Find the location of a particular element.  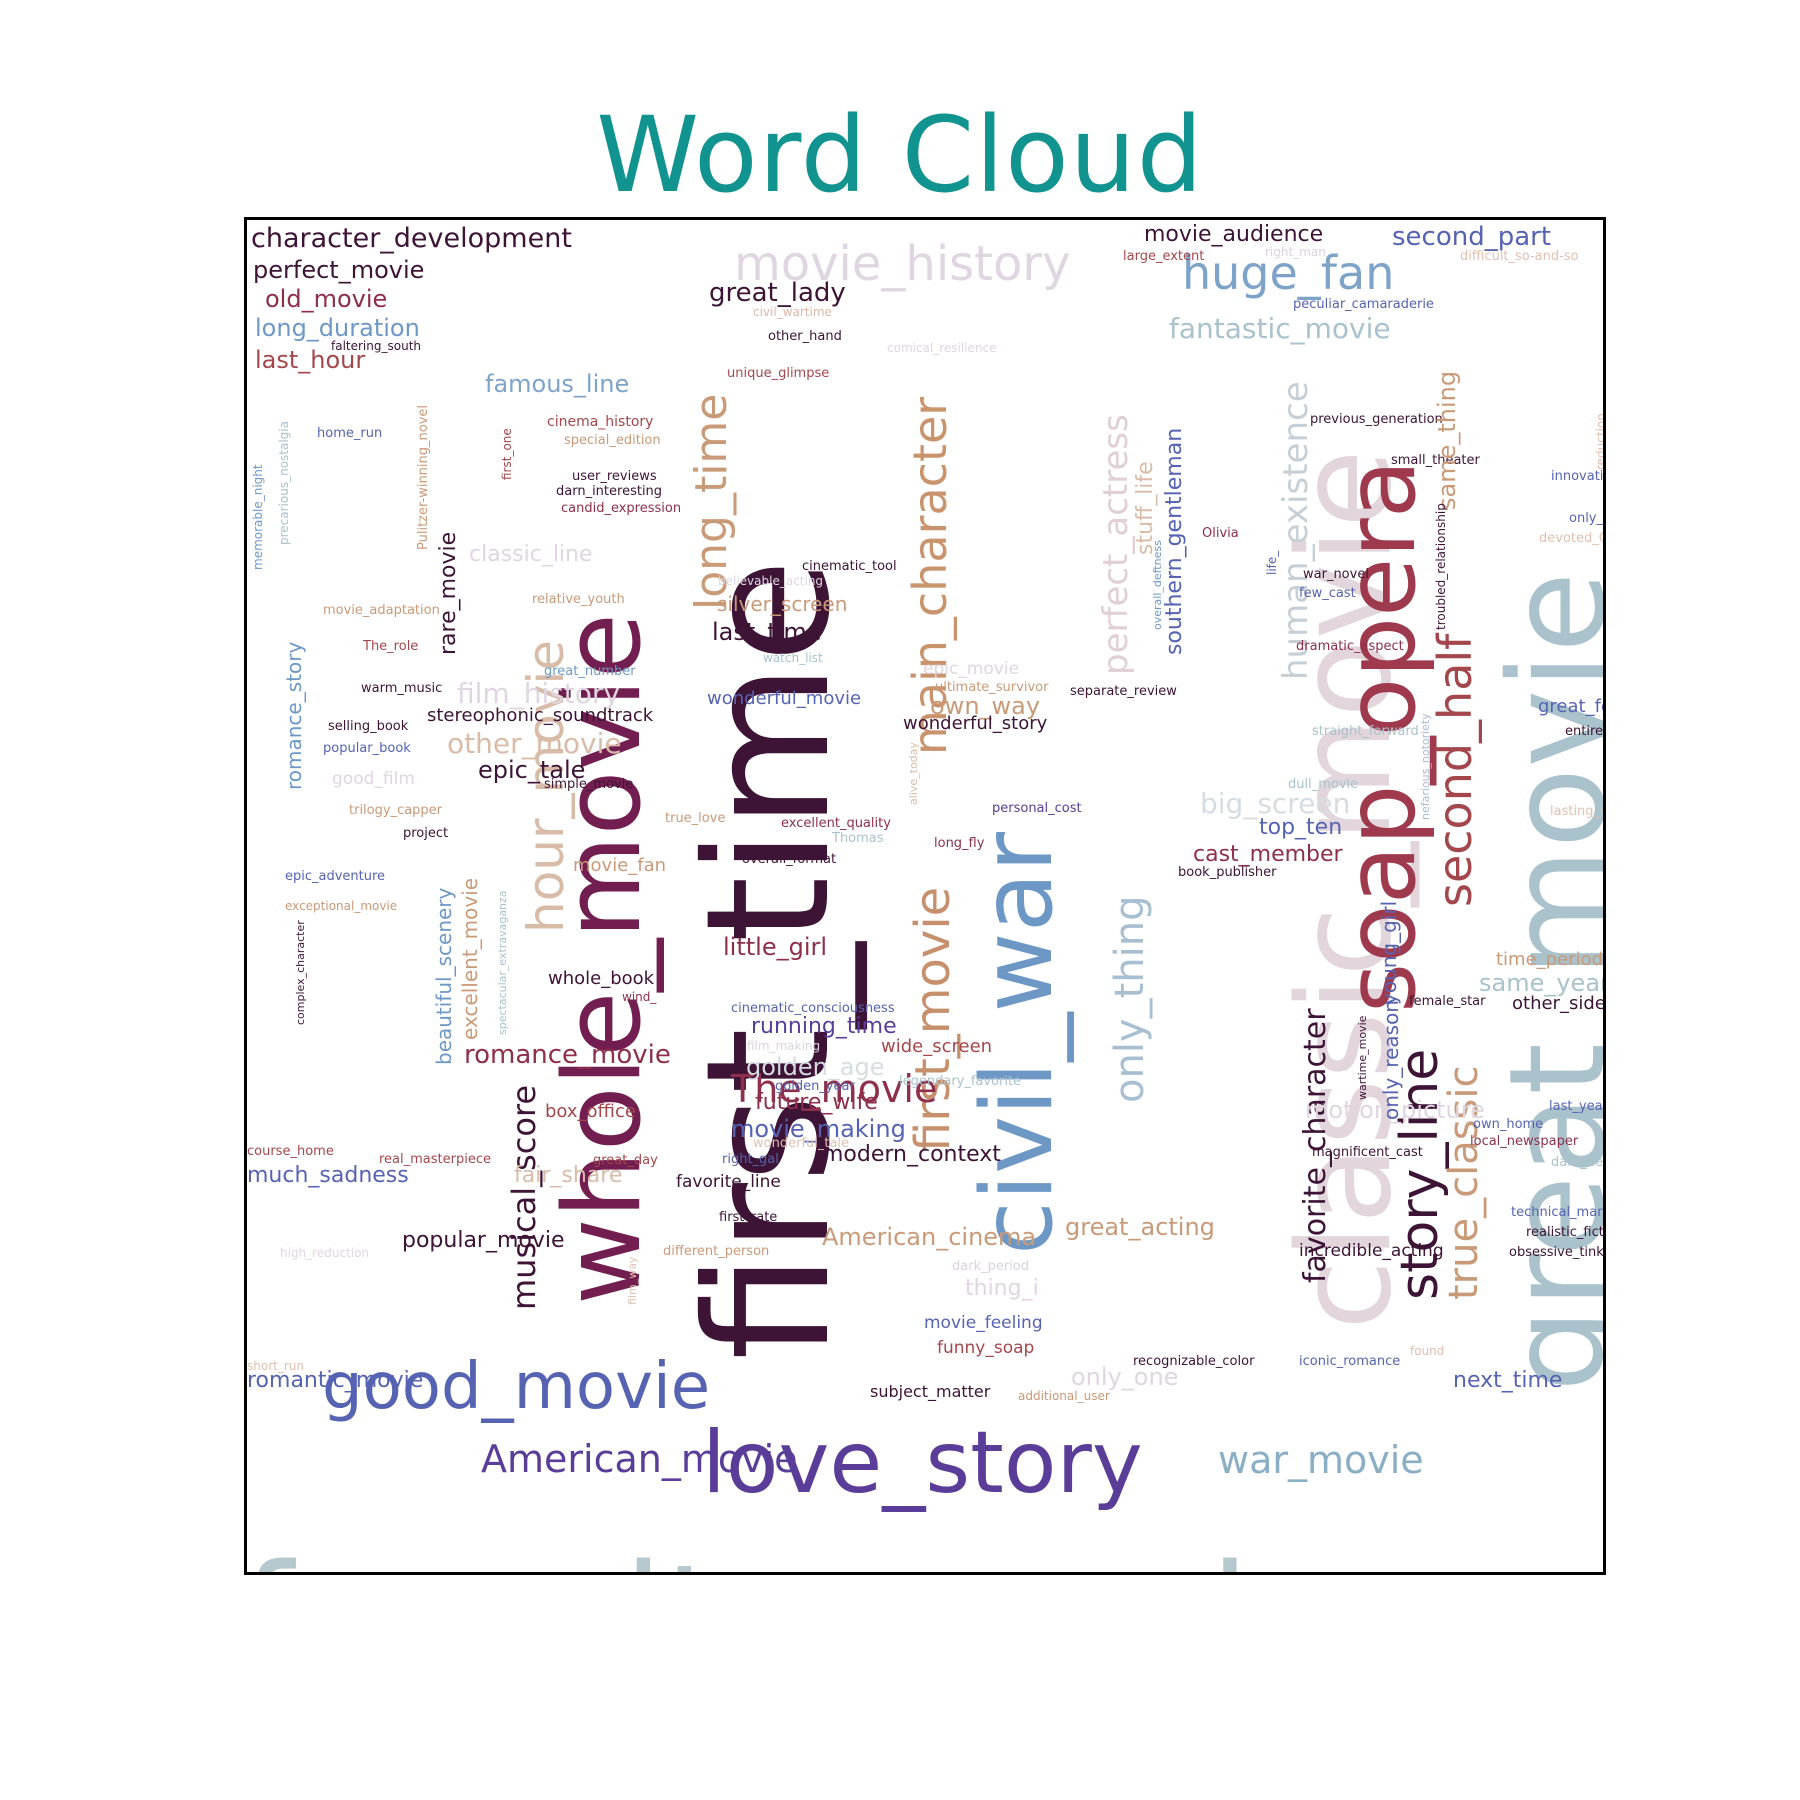

cloud-word: found is located at coordinates (1427, 1351).